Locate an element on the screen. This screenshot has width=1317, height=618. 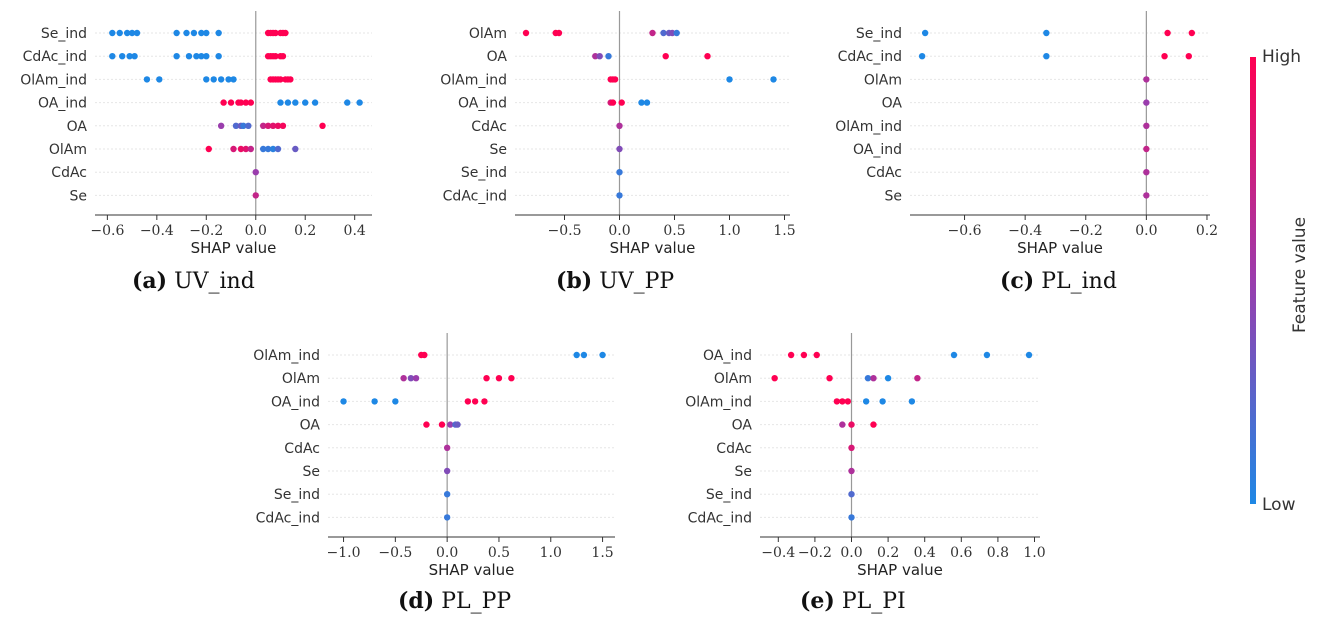
caption-d: (d) PL_PP is located at coordinates (454, 601).